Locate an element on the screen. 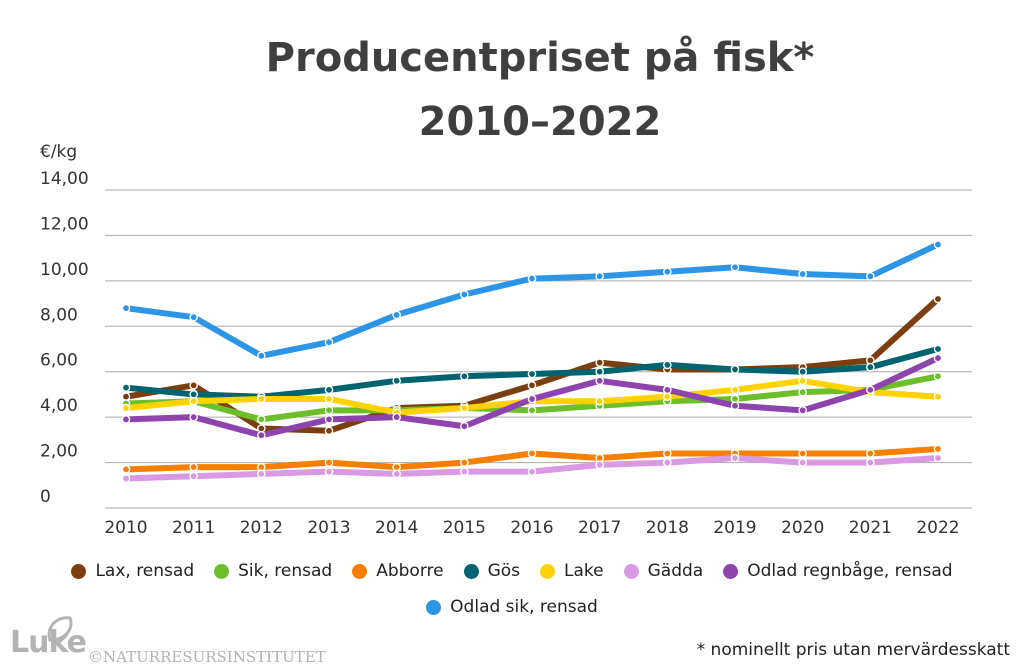  y-tick-label: 8,00 is located at coordinates (59, 315).